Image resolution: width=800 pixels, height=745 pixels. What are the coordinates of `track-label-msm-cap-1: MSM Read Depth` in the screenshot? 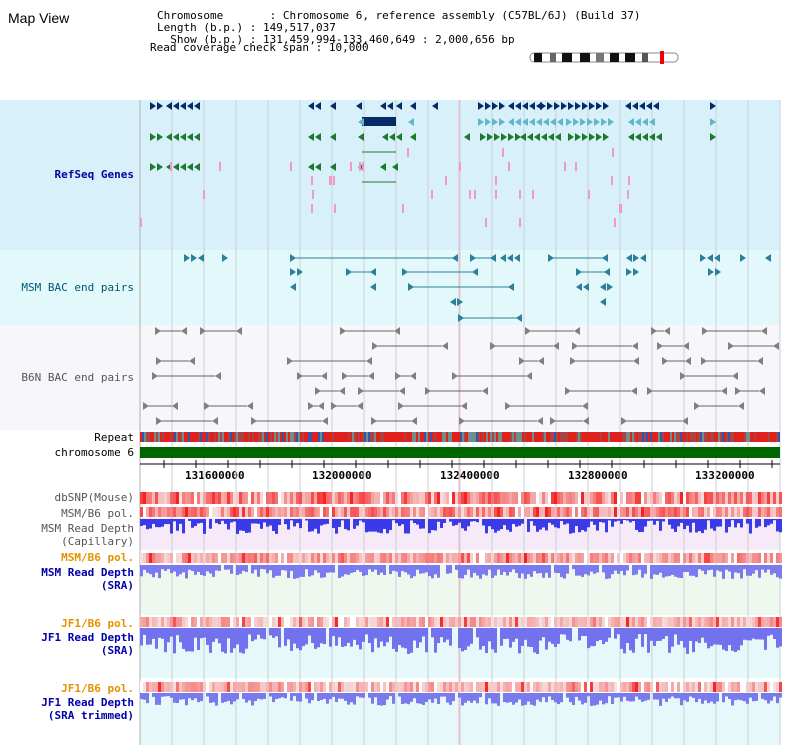 It's located at (87, 528).